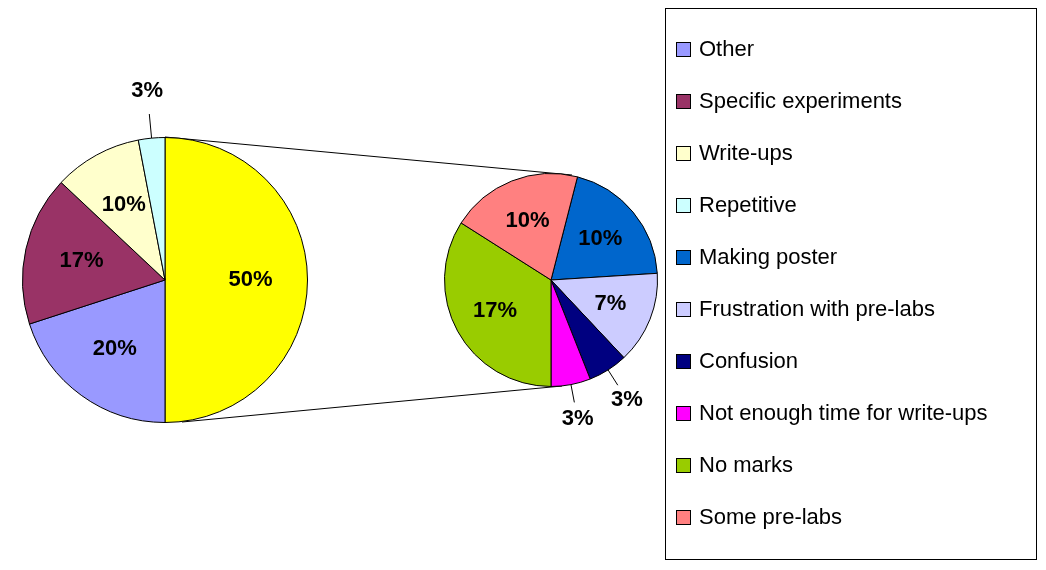 This screenshot has height=570, width=1046. Describe the element at coordinates (800, 101) in the screenshot. I see `legend-label: Specific experiments` at that location.